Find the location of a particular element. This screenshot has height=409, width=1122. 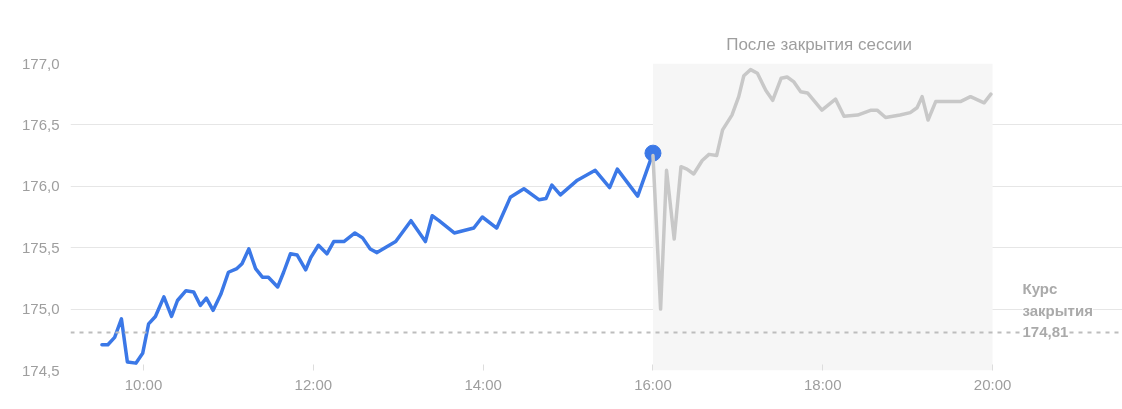

x-tick-label: 12:00 is located at coordinates (313, 384).